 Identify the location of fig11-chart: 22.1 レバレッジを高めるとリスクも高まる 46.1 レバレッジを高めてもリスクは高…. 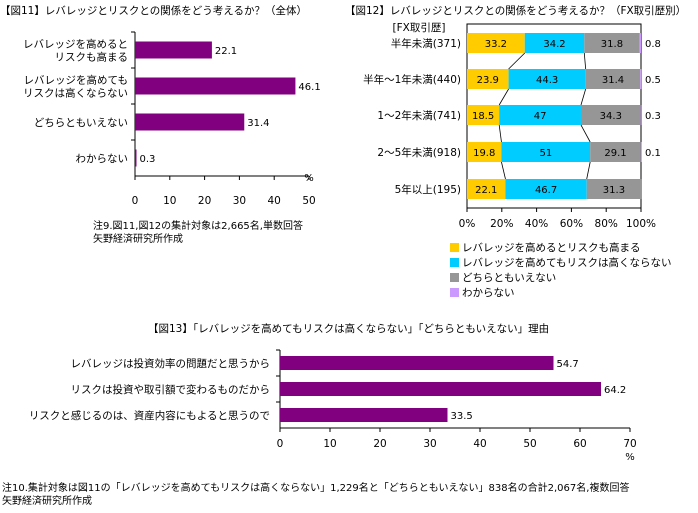
(172, 119).